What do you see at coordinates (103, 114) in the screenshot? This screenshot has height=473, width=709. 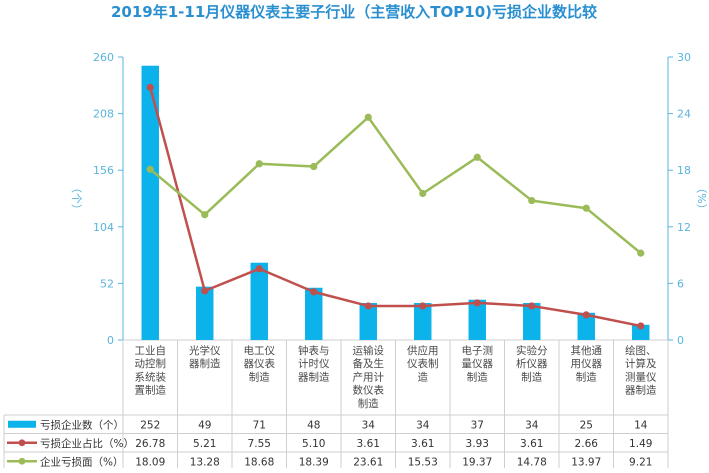 I see `left-tick-label: 208` at bounding box center [103, 114].